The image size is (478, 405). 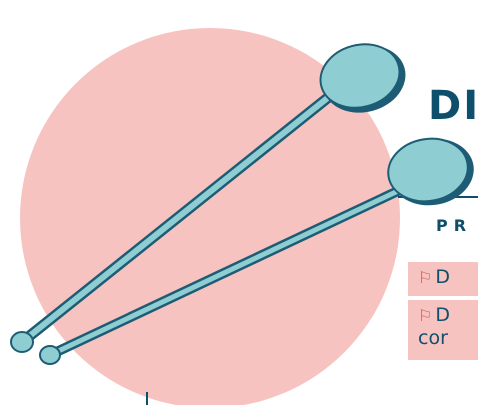 I want to click on slide-title: DI, so click(x=453, y=106).